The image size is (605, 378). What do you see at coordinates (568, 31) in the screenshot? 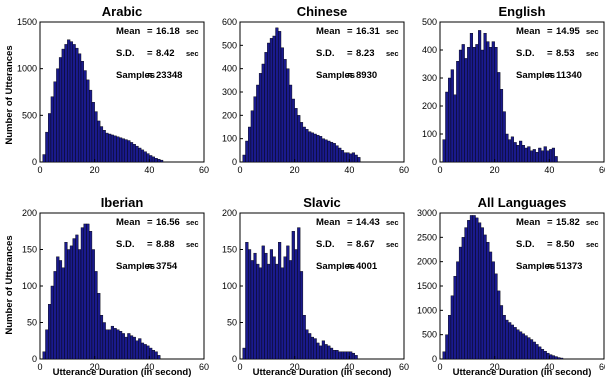
I see `stat-value: 14.95` at bounding box center [568, 31].